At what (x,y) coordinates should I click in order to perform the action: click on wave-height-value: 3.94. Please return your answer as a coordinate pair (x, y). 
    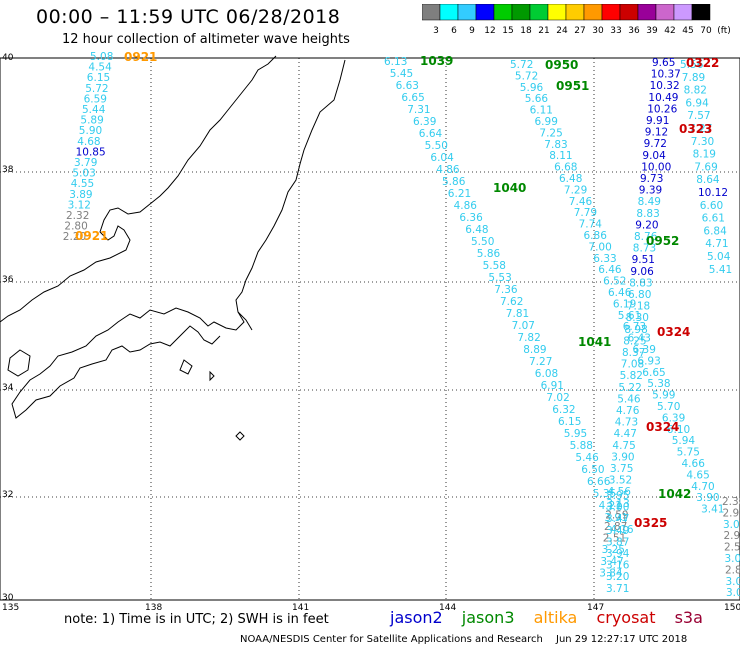
    Looking at the image, I should click on (618, 554).